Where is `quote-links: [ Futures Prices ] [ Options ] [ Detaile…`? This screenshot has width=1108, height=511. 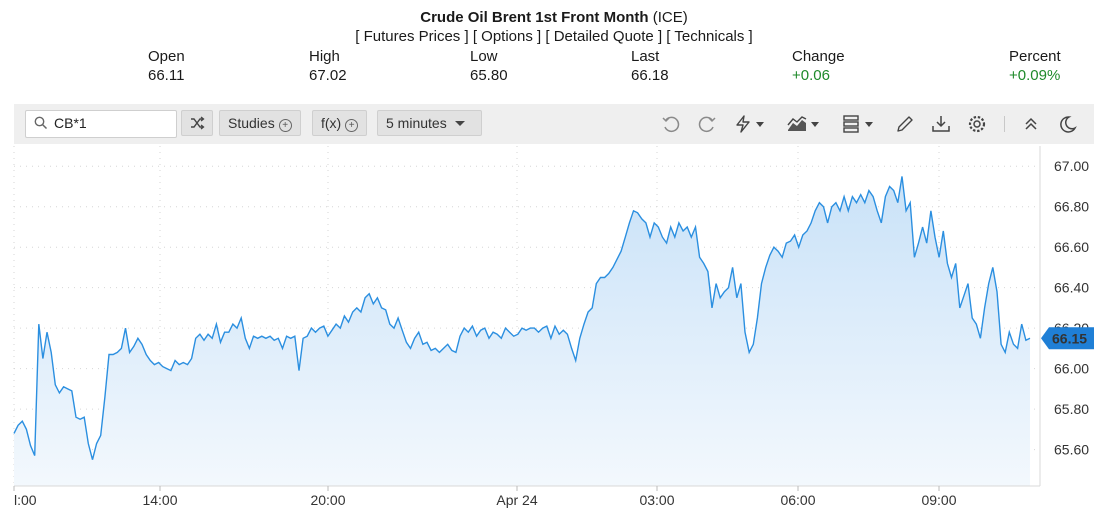 quote-links: [ Futures Prices ] [ Options ] [ Detaile… is located at coordinates (554, 36).